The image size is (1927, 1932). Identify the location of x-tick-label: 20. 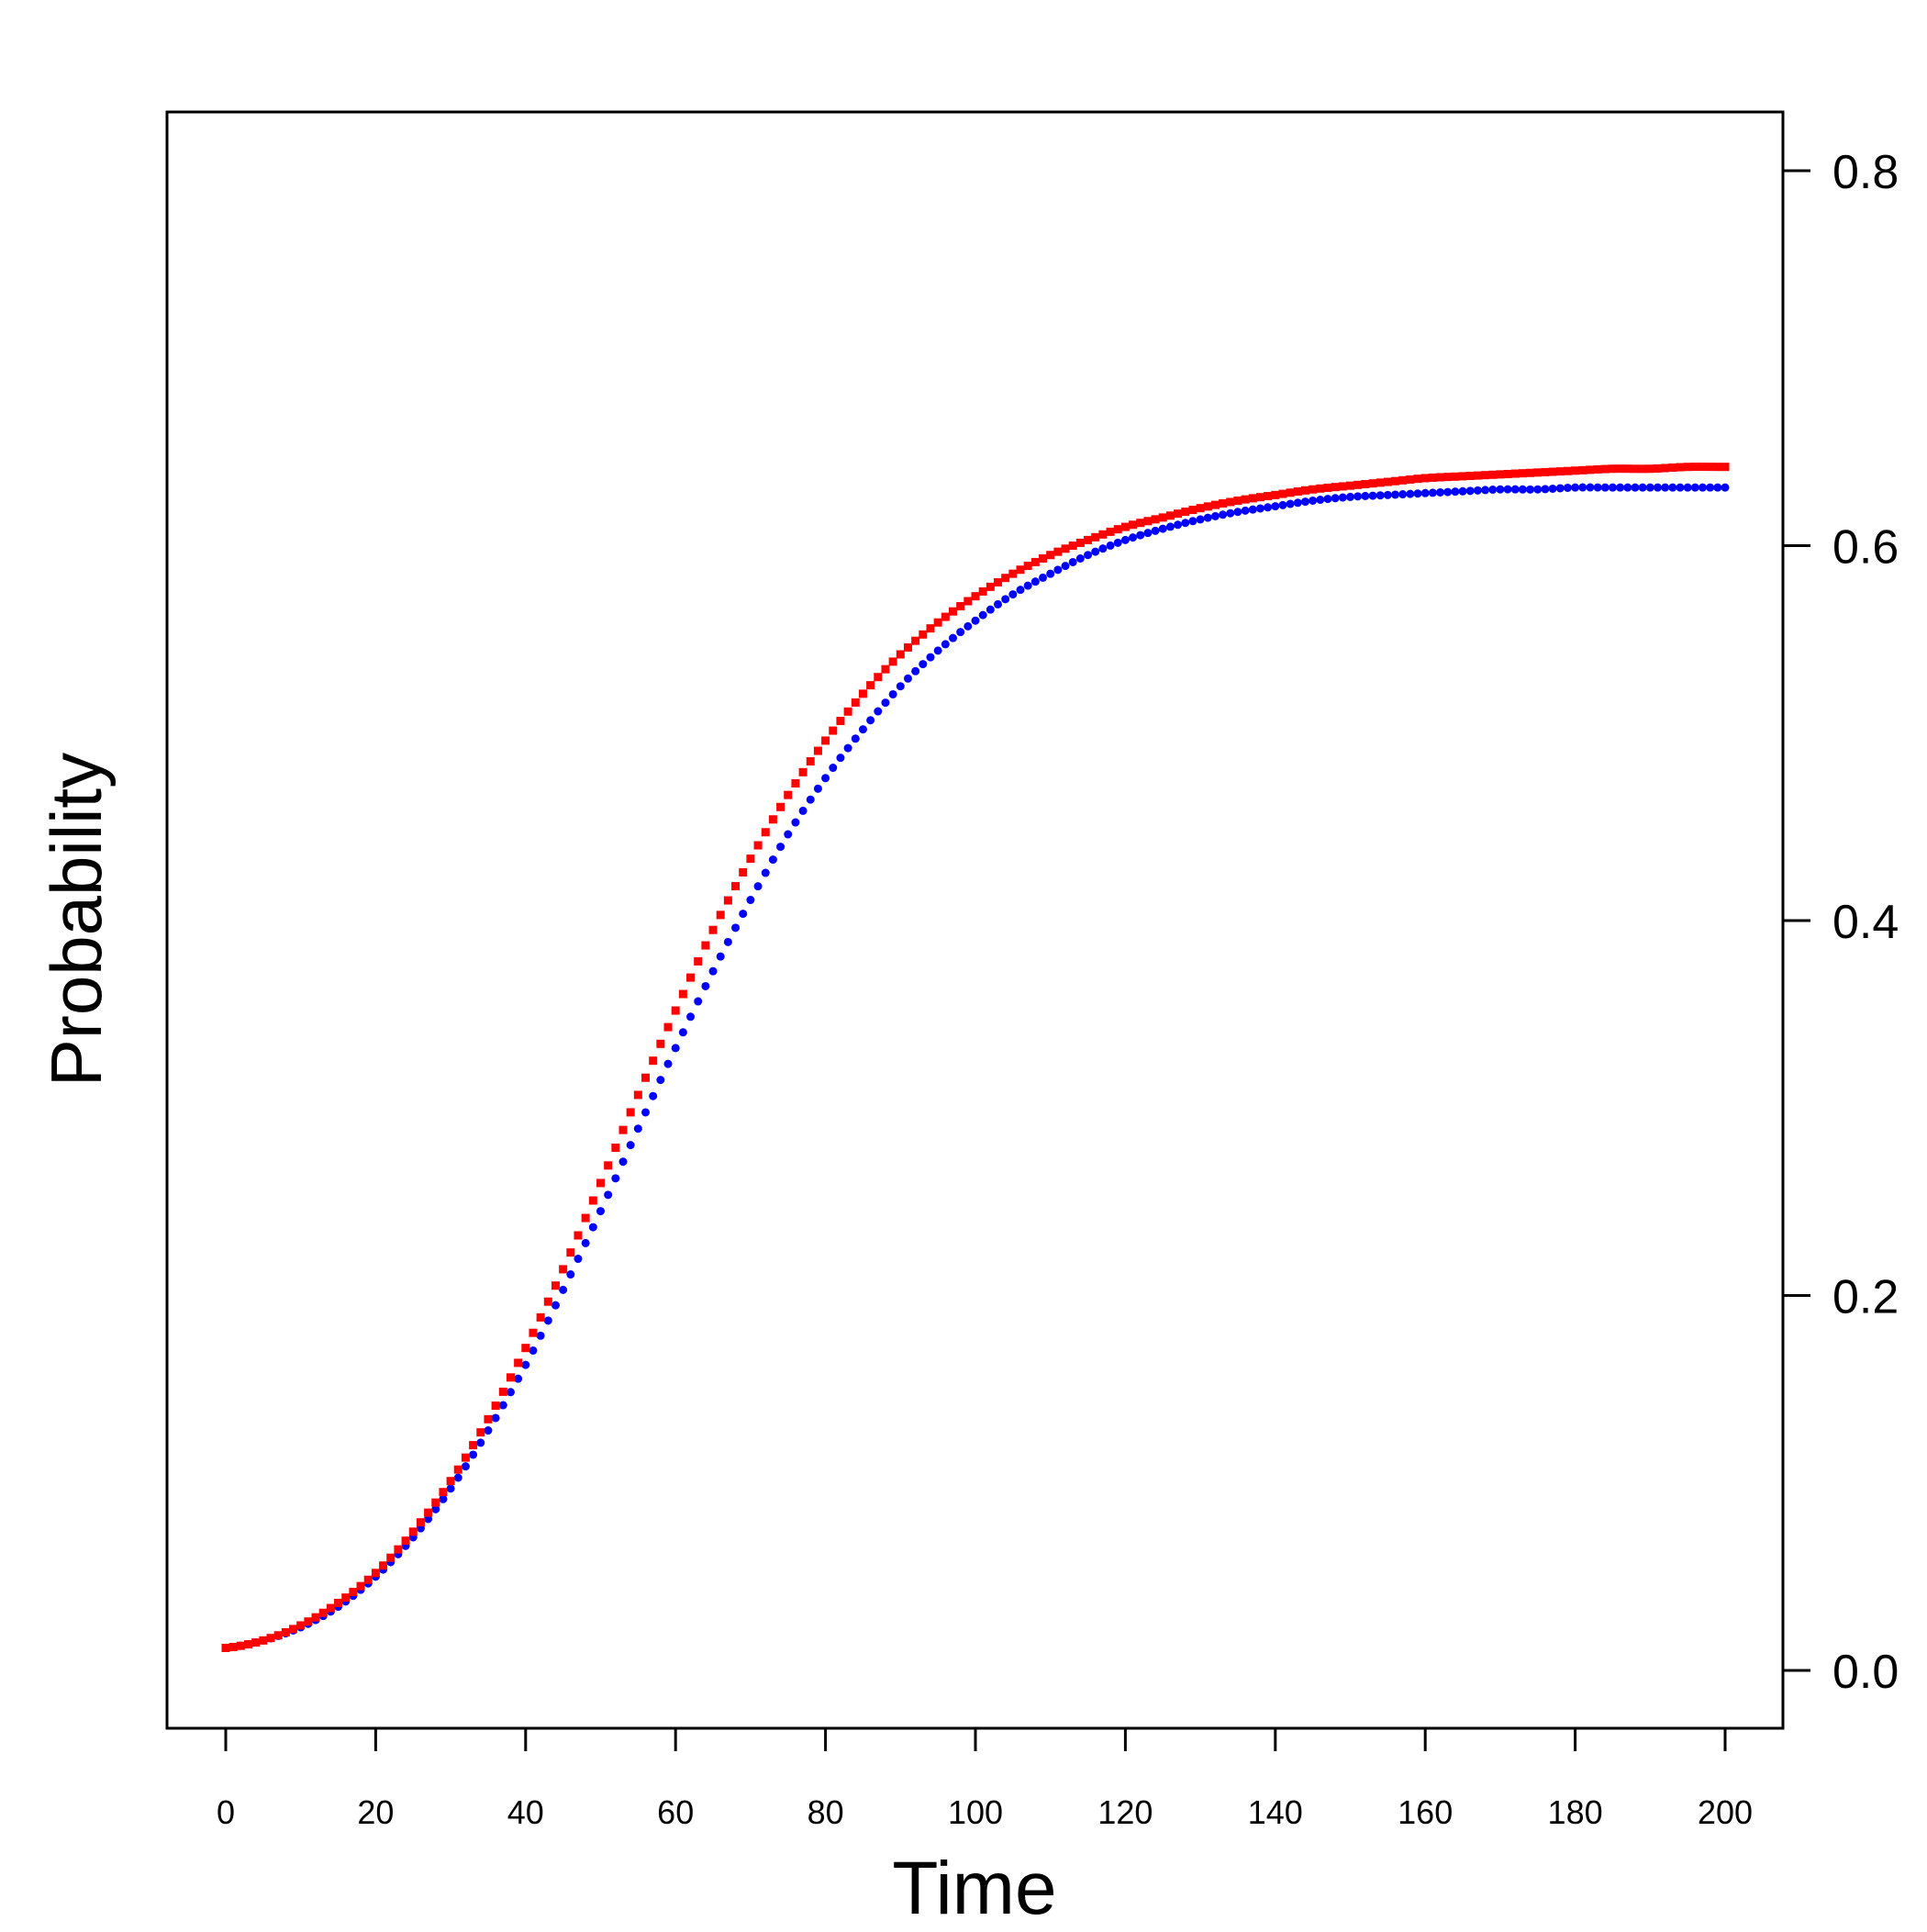
(375, 1812).